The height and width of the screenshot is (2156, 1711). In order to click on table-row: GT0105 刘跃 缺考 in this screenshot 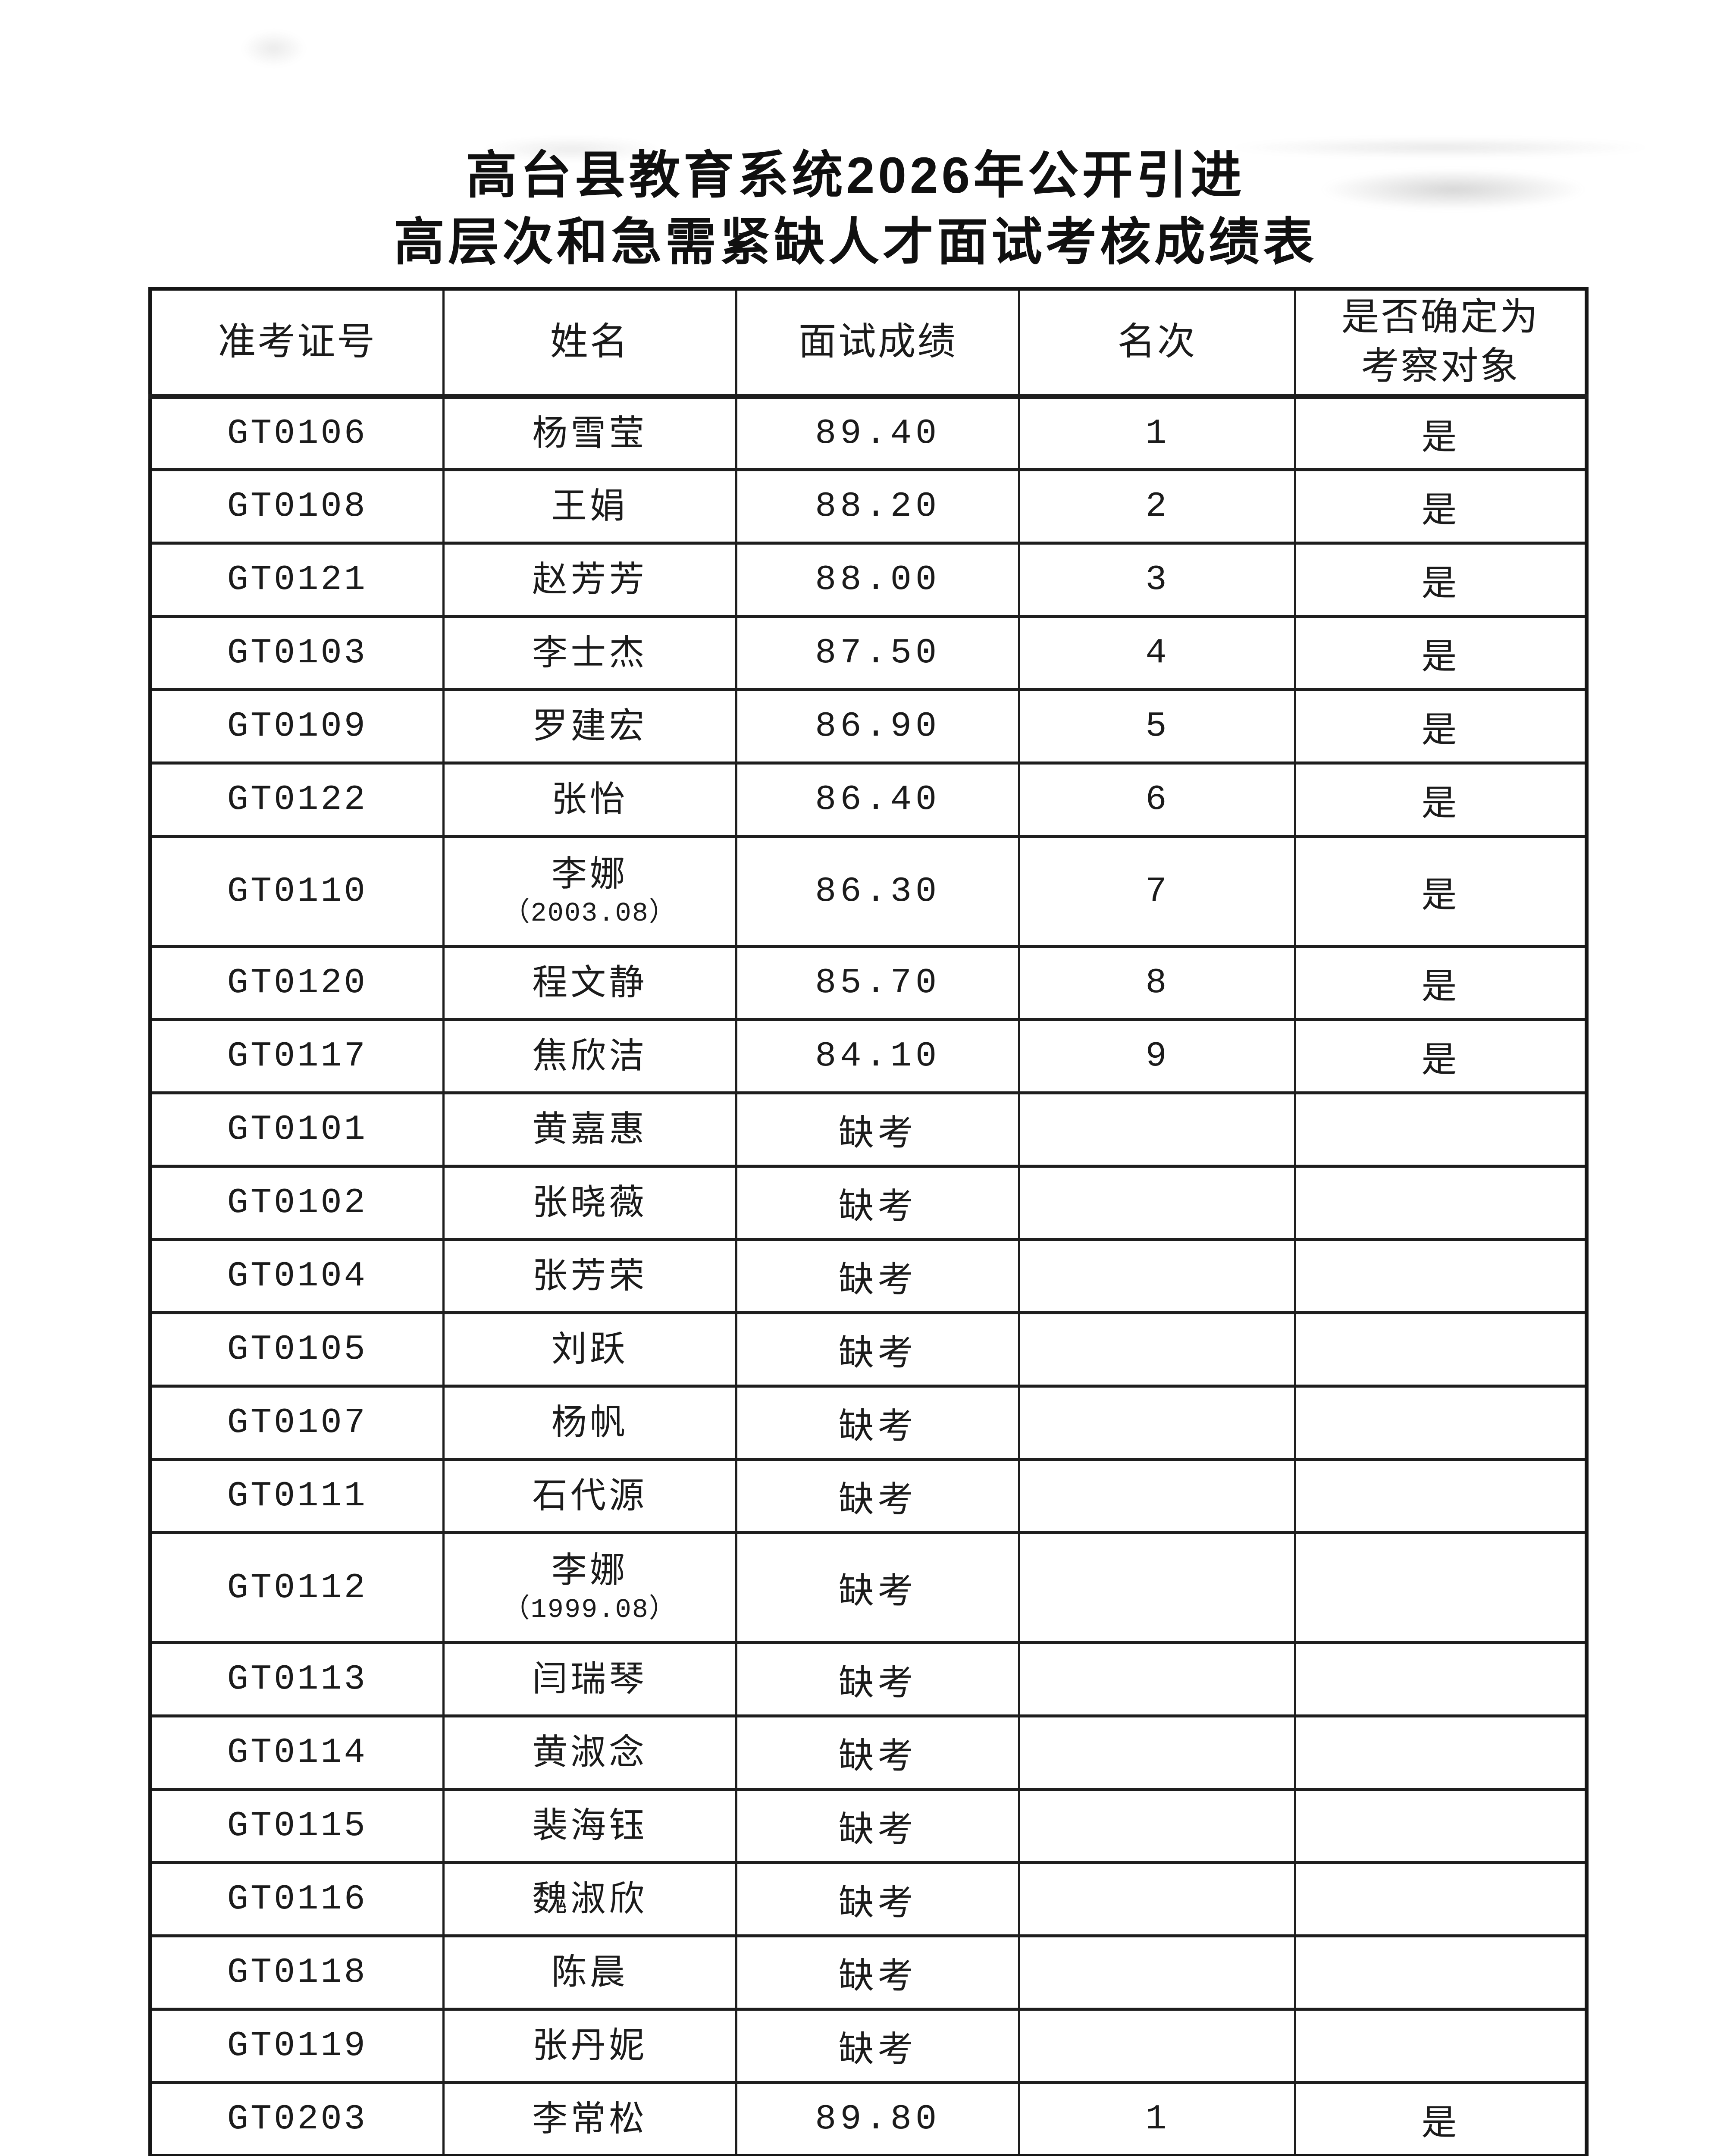, I will do `click(868, 1349)`.